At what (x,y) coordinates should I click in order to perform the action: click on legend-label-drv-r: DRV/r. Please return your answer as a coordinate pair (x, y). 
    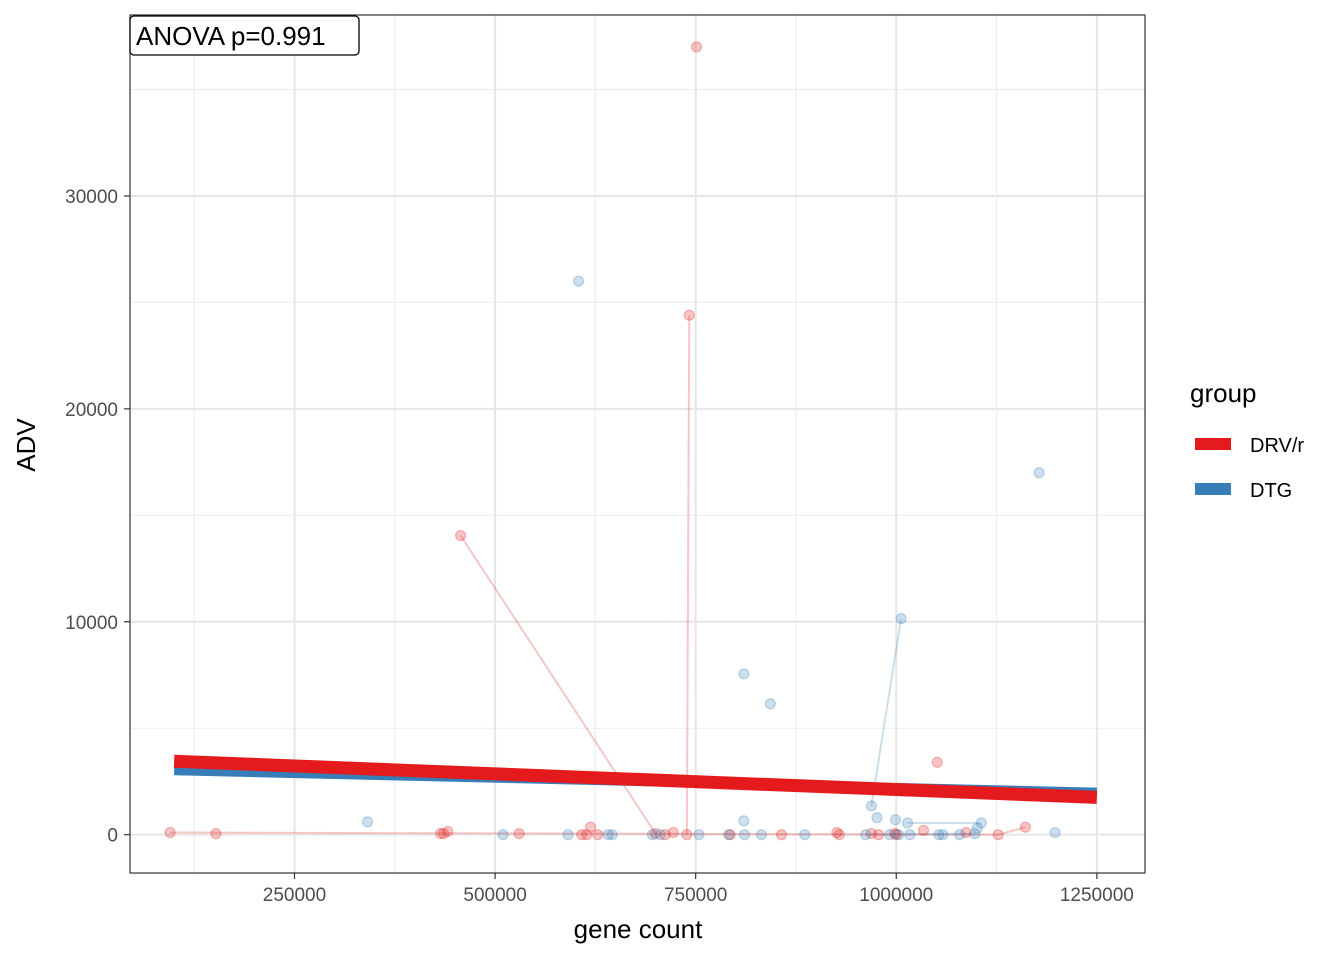
    Looking at the image, I should click on (1277, 446).